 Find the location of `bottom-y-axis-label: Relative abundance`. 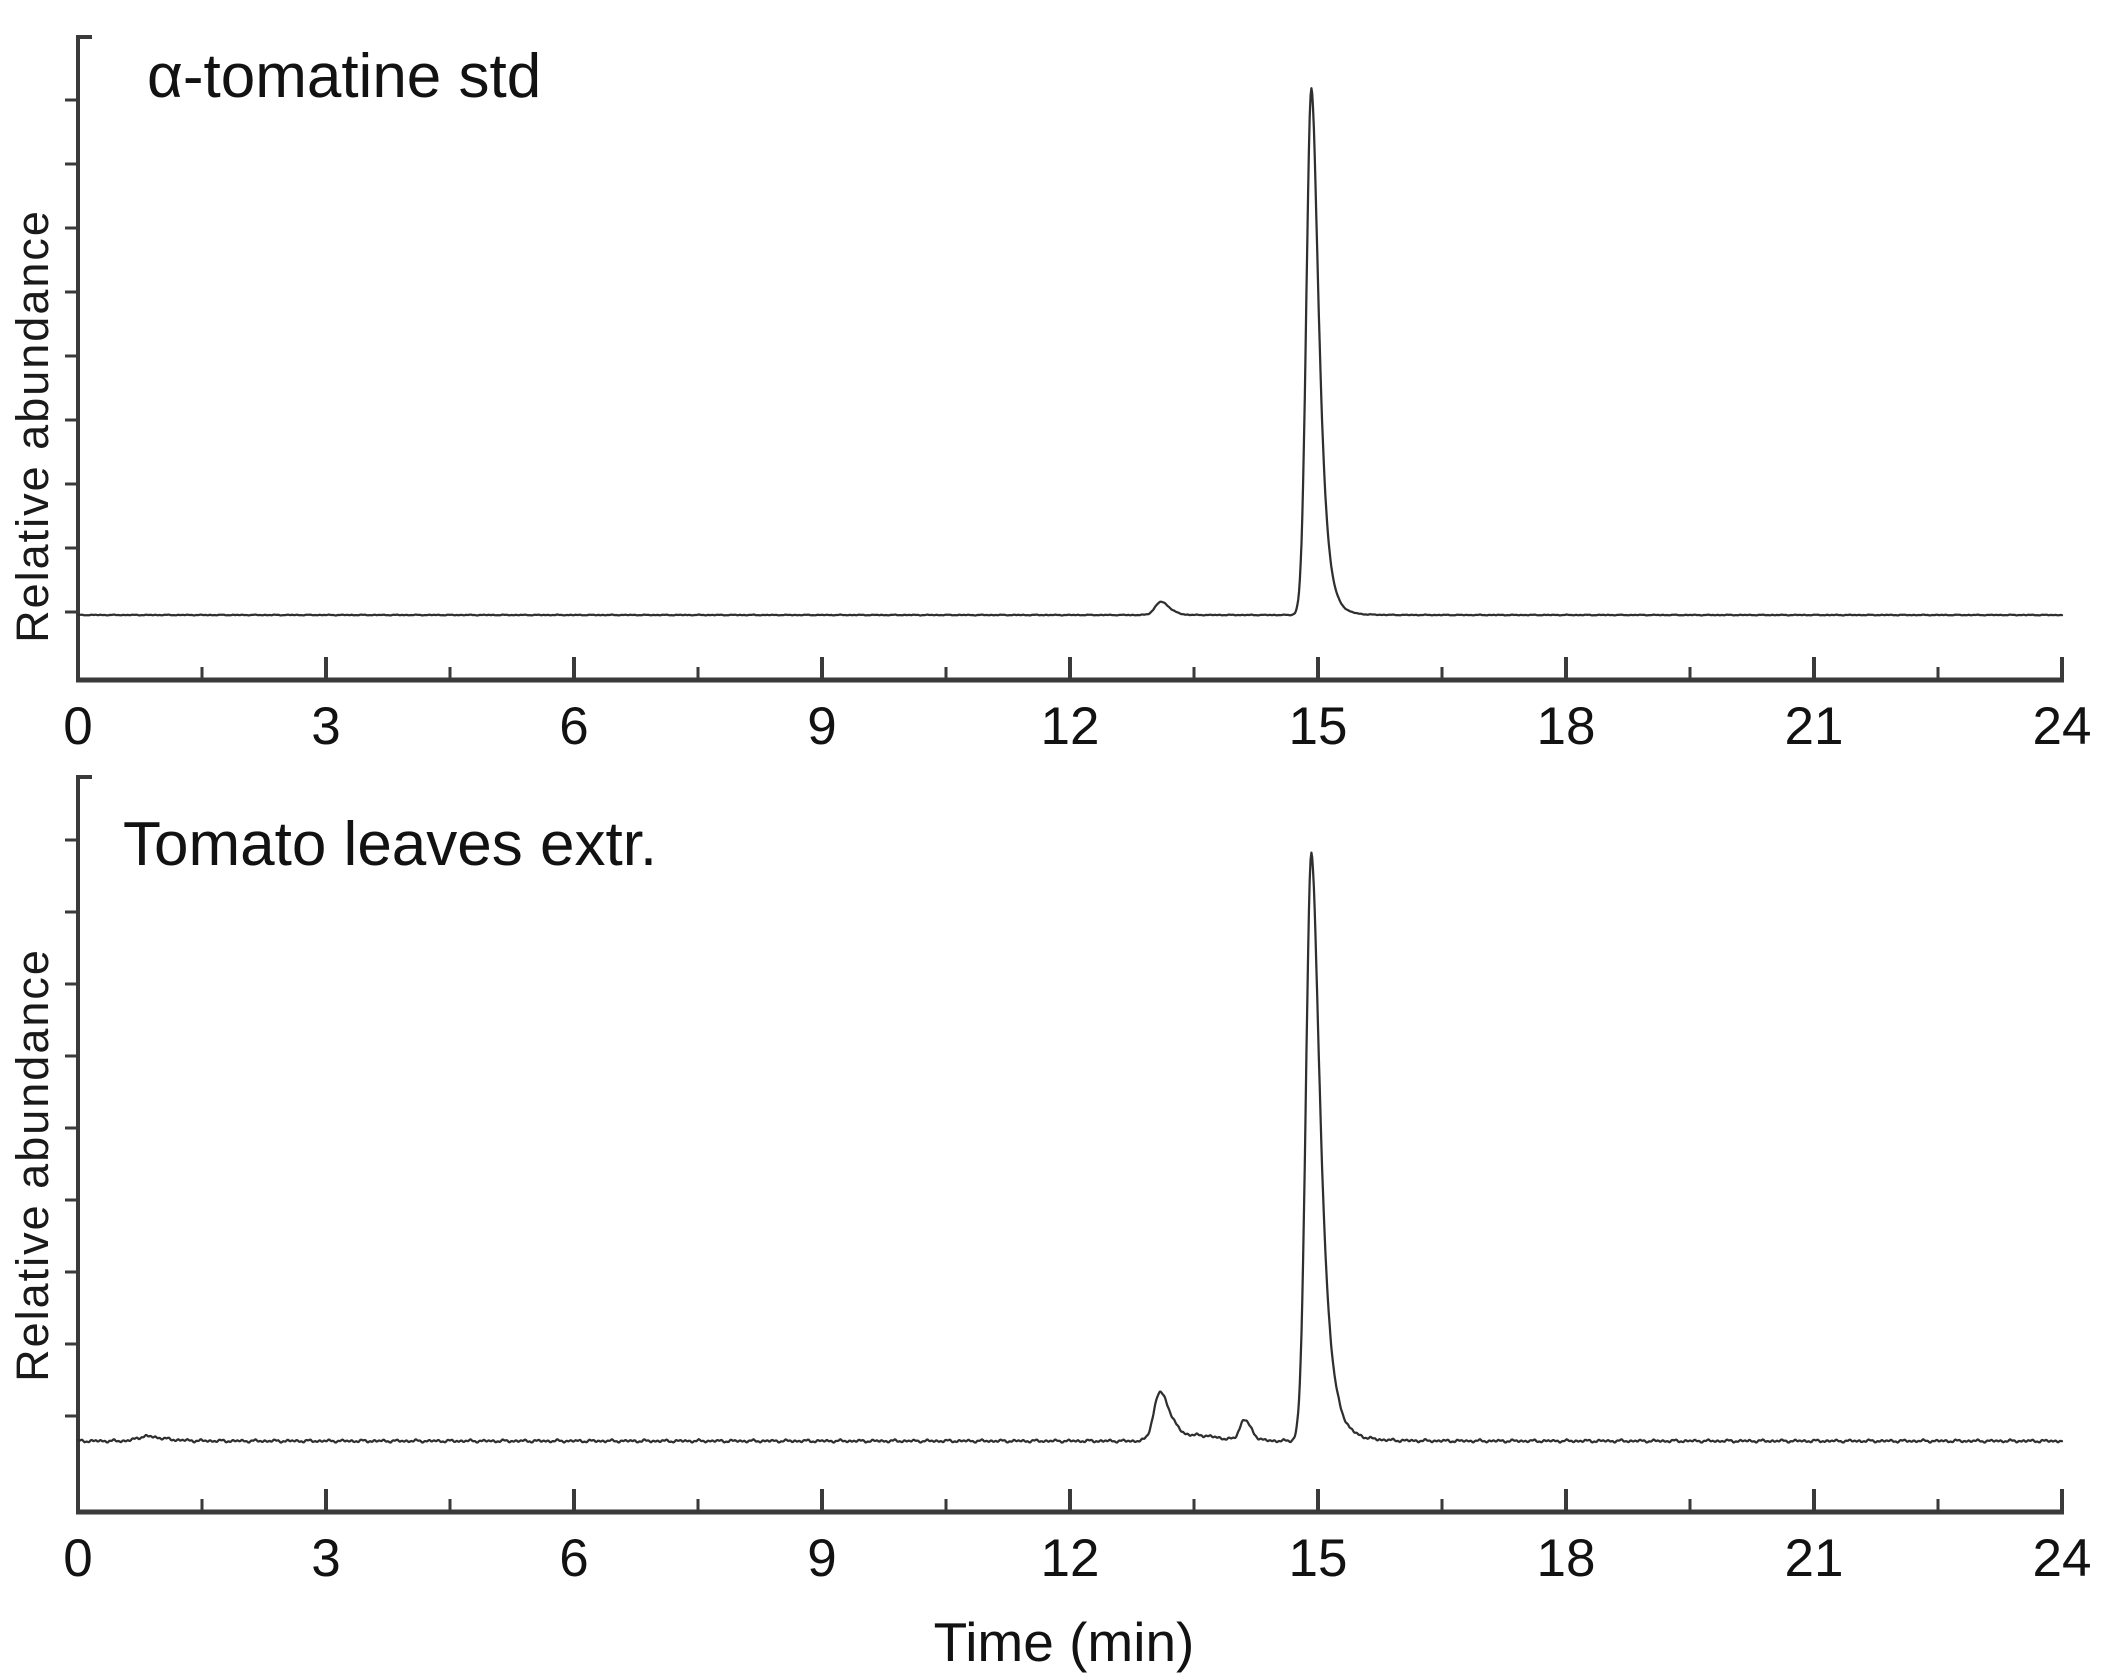

bottom-y-axis-label: Relative abundance is located at coordinates (32, 1165).